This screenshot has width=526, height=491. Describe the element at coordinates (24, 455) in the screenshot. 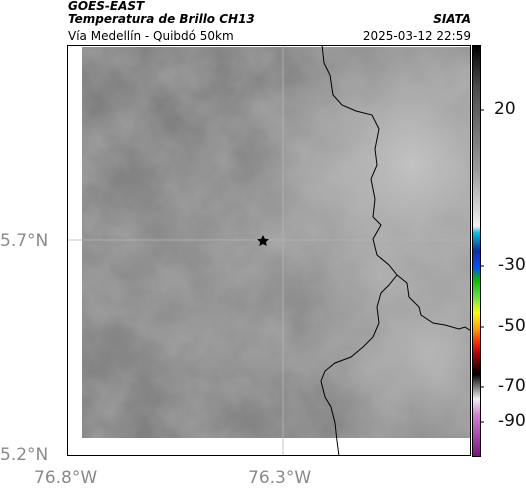

I see `lat-tick-label: 5.2°N` at that location.